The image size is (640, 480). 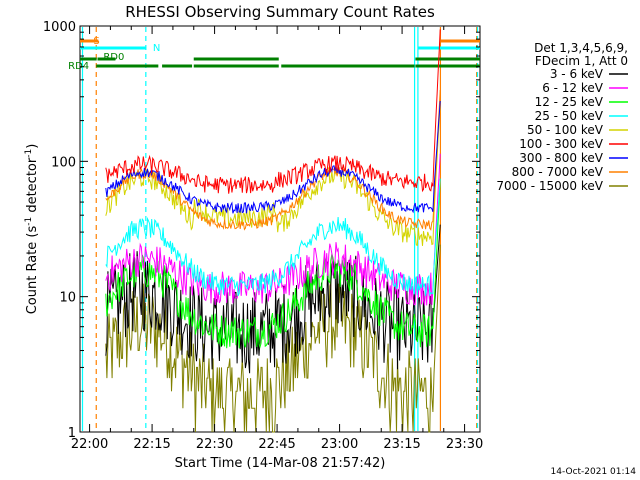 What do you see at coordinates (339, 444) in the screenshot?
I see `x-tick-label: 23:00` at bounding box center [339, 444].